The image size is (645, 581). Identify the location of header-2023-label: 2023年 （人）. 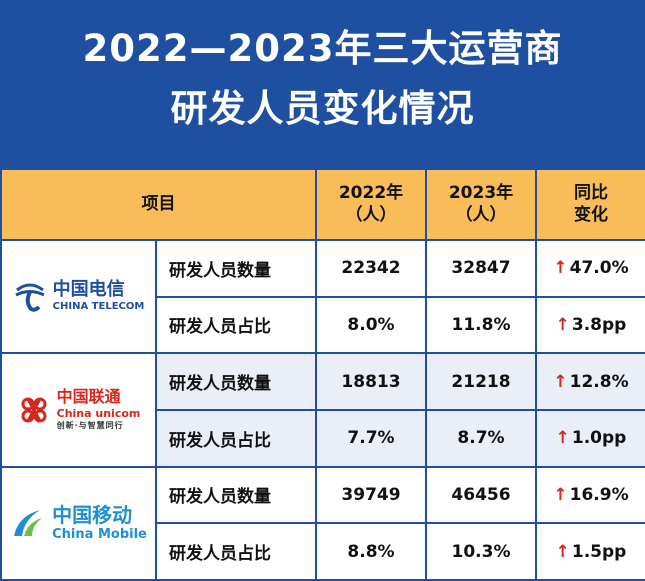
(481, 204).